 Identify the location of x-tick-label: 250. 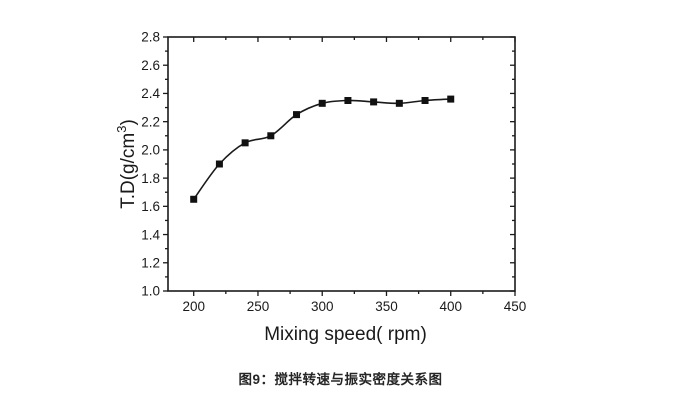
(258, 306).